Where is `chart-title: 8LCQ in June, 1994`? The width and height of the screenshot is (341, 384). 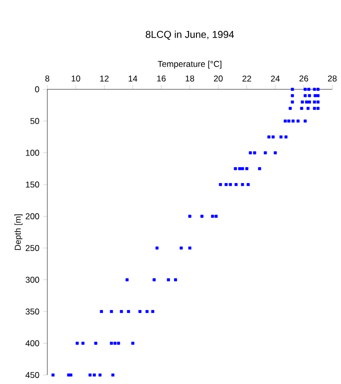 chart-title: 8LCQ in June, 1994 is located at coordinates (190, 35).